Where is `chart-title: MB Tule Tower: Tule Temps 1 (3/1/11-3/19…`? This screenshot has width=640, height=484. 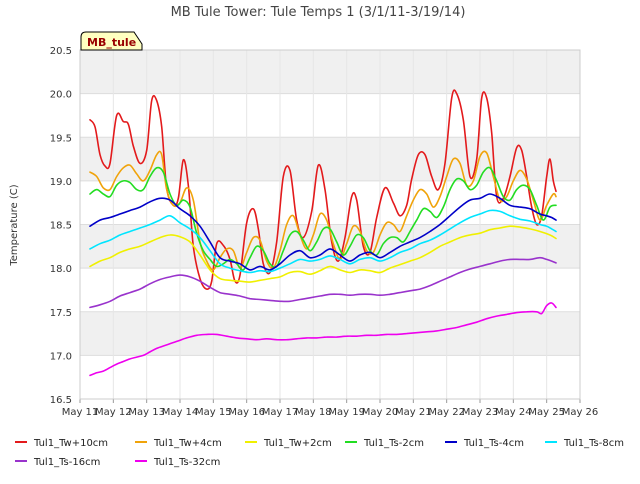
chart-title: MB Tule Tower: Tule Temps 1 (3/1/11-3/19… is located at coordinates (318, 12).